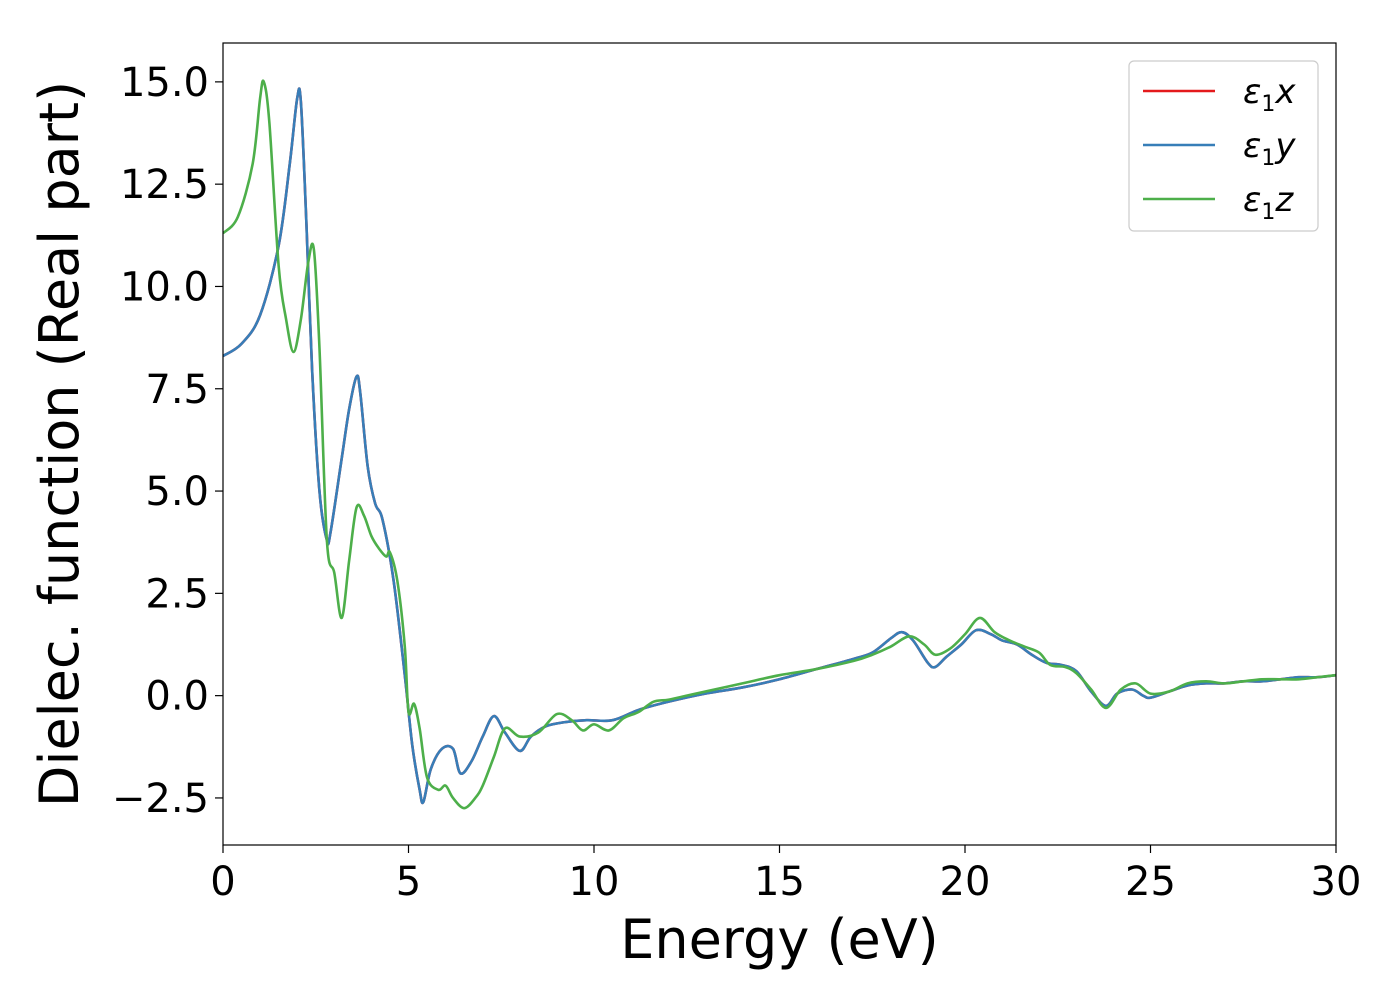 The image size is (1400, 1000). Describe the element at coordinates (1150, 882) in the screenshot. I see `x-tick-label: 25` at that location.